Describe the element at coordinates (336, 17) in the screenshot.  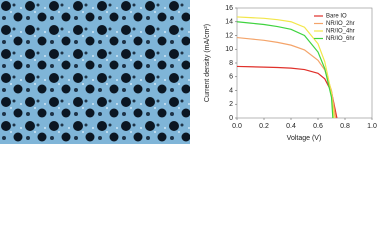
I see `legend-label: Bare IO` at that location.